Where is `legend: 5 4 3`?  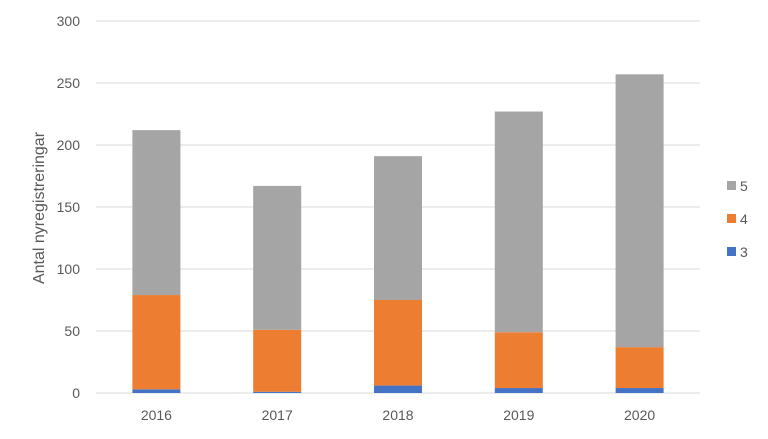 legend: 5 4 3 is located at coordinates (737, 219).